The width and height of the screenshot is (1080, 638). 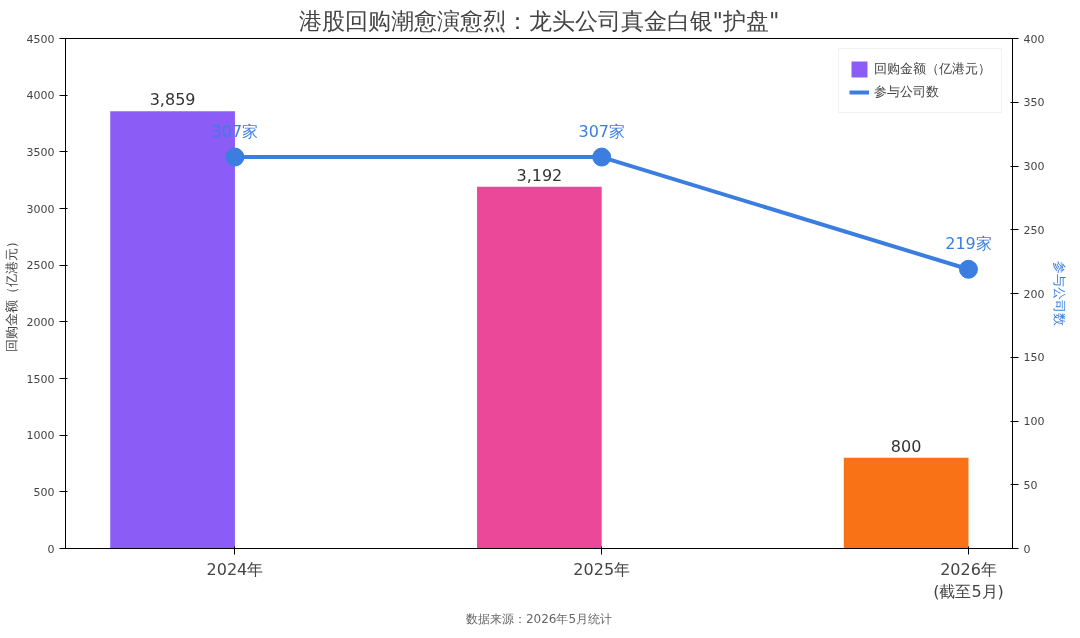 I want to click on y-tick-label: 1000, so click(x=40, y=436).